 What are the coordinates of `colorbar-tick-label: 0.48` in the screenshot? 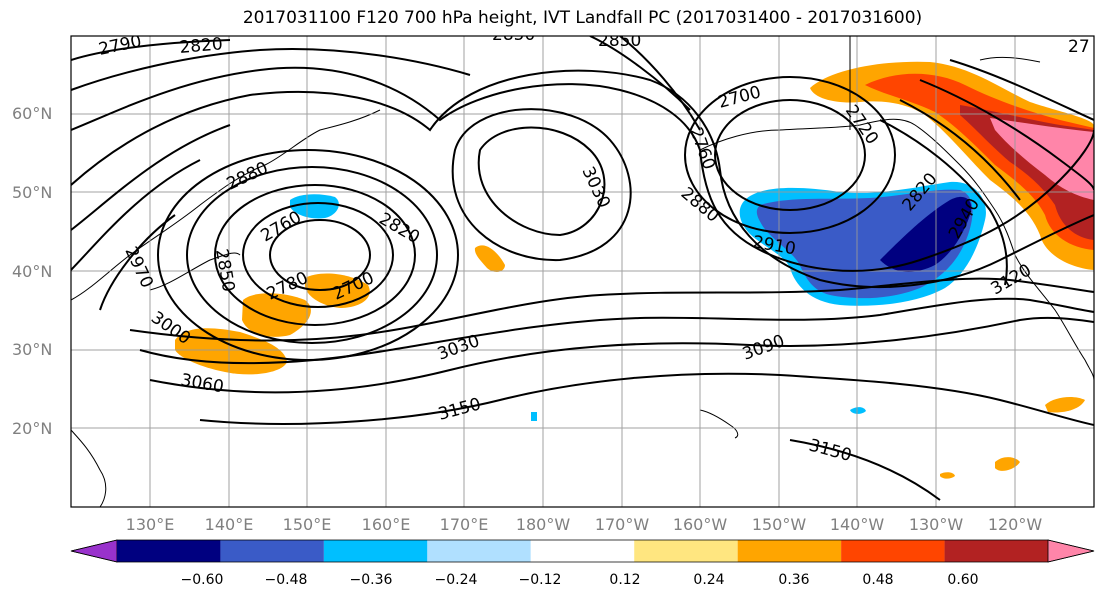 It's located at (878, 580).